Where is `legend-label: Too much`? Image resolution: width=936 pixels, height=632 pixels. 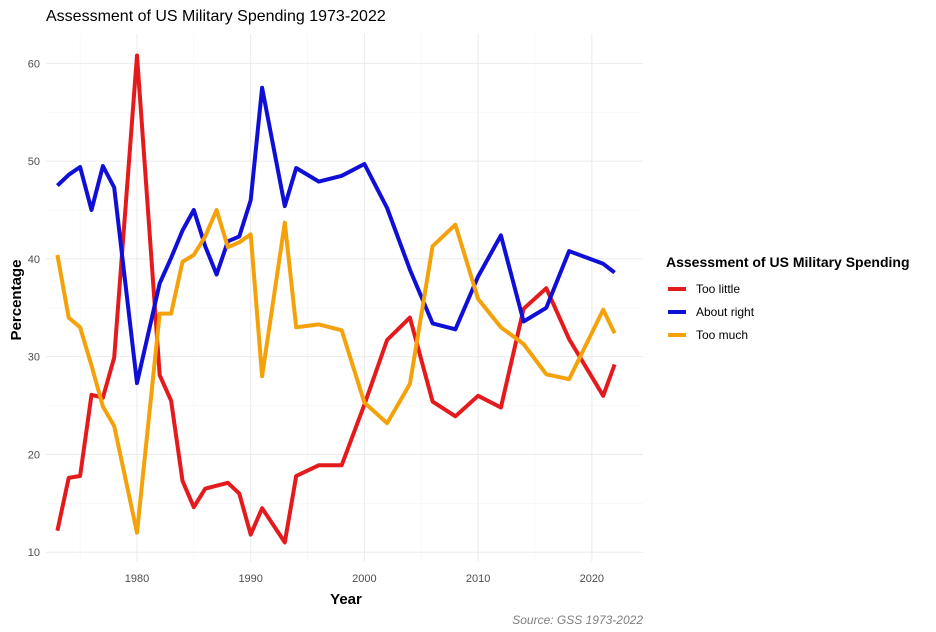
legend-label: Too much is located at coordinates (722, 335).